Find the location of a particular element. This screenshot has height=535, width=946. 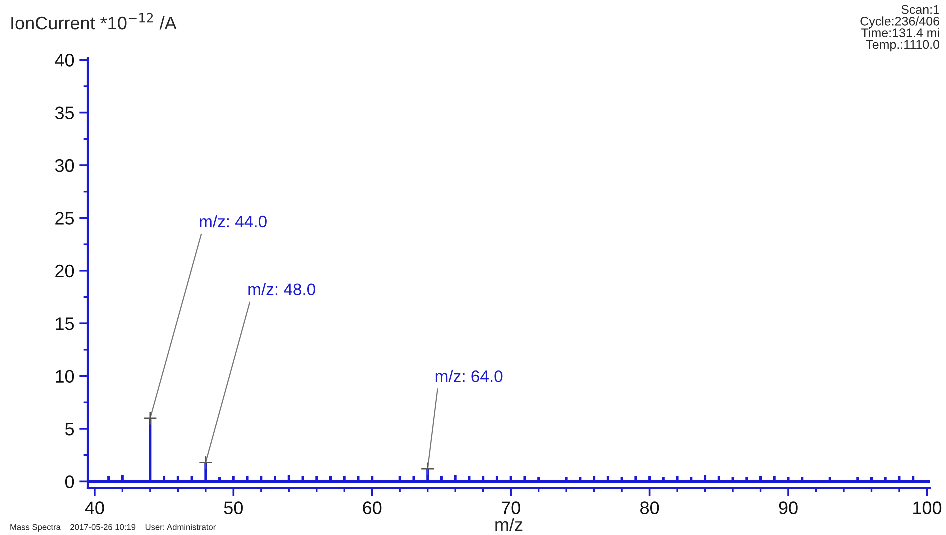

annotation: m/z: 48.0 is located at coordinates (282, 289).